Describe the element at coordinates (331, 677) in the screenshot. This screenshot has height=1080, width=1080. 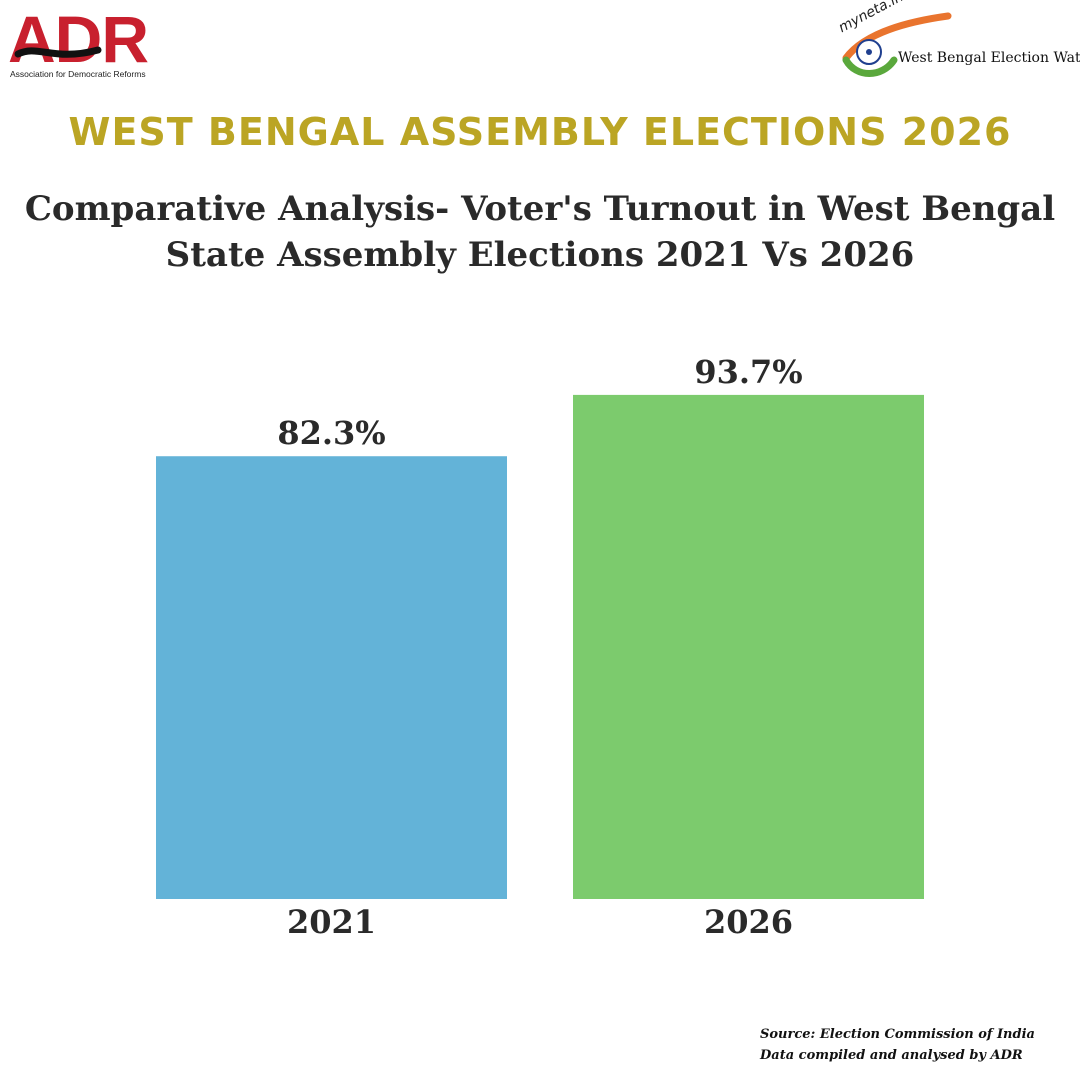
I see `bar-2021` at that location.